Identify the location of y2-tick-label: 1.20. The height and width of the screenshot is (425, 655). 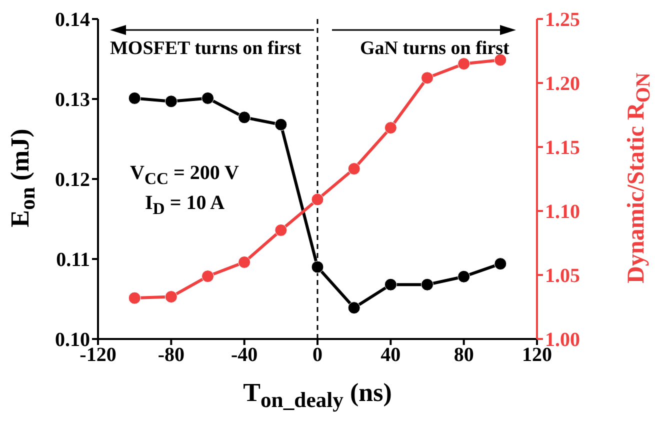
(562, 84).